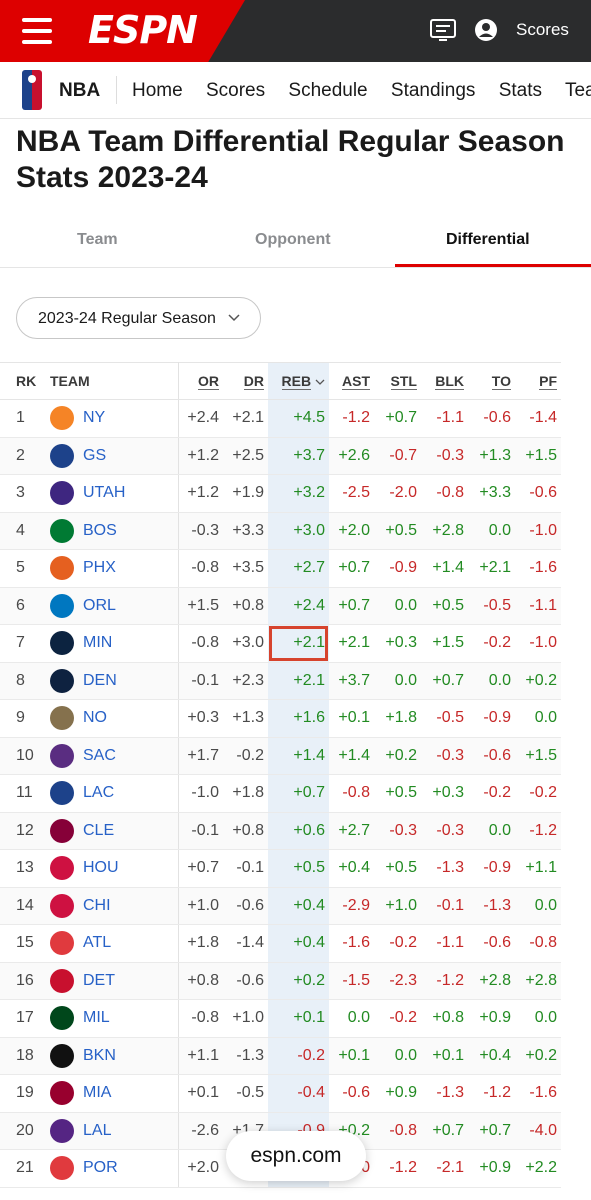  I want to click on stat-cell-or: -2.6, so click(200, 1131).